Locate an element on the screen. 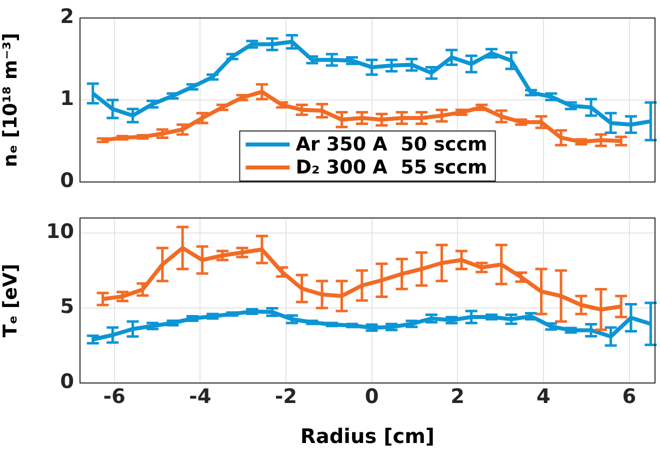 Image resolution: width=660 pixels, height=454 pixels. x-axis-title: Radius [cm] is located at coordinates (367, 436).